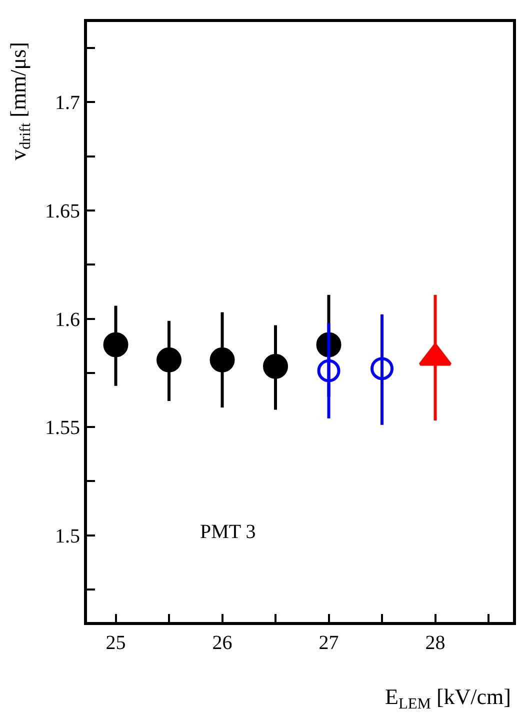 This screenshot has height=721, width=522. Describe the element at coordinates (67, 103) in the screenshot. I see `y-tick-label: 1.7` at that location.